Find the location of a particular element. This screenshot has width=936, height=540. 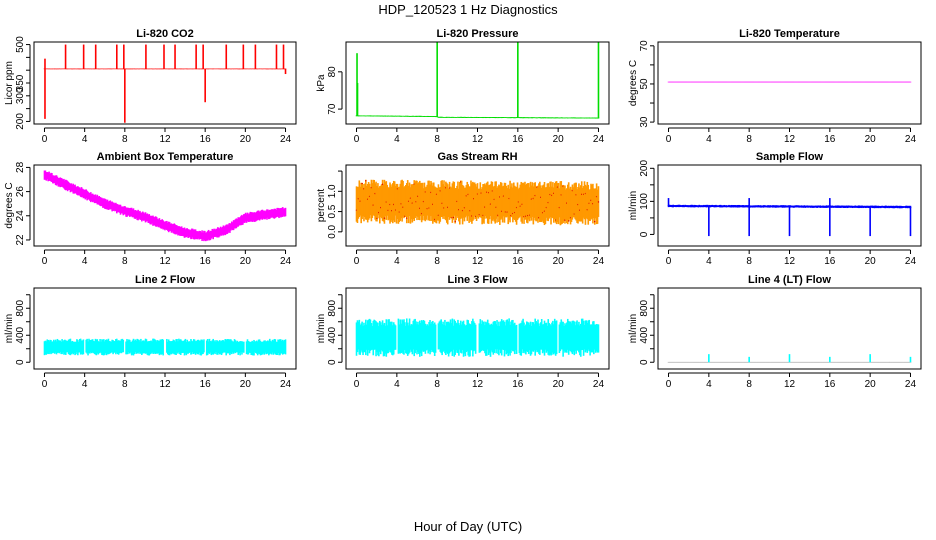

panel-title: Line 2 Flow is located at coordinates (165, 280).